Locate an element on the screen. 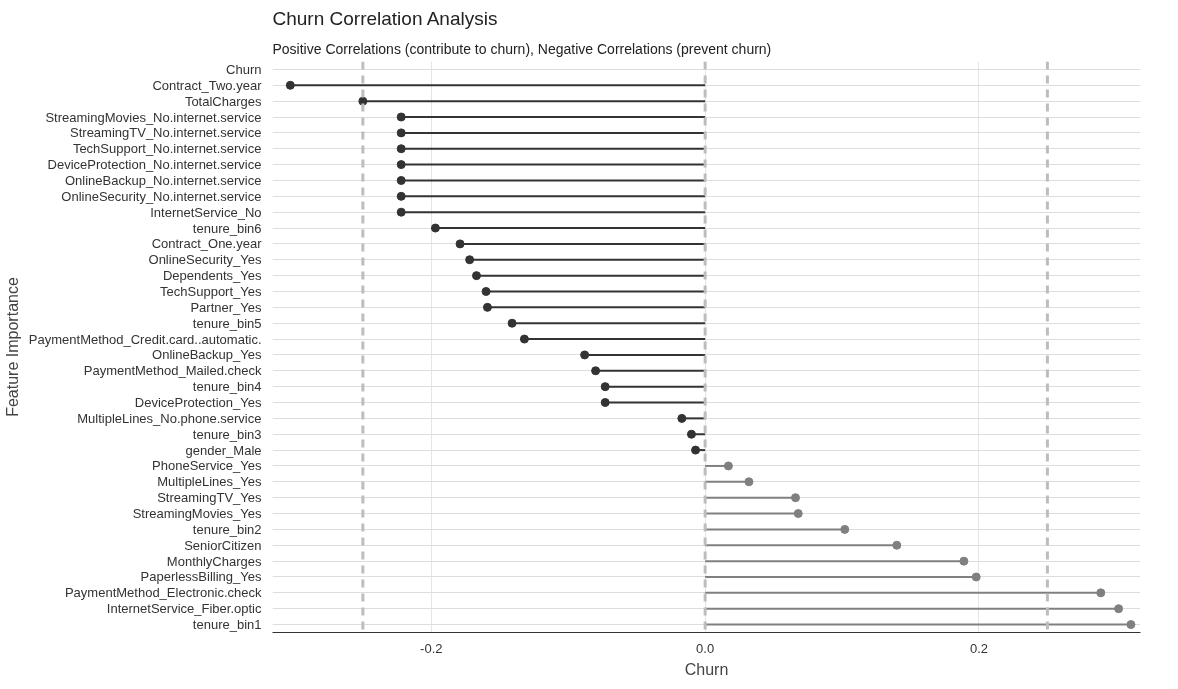 The image size is (1178, 689). y-tick-label: StreamingTV_Yes is located at coordinates (209, 498).